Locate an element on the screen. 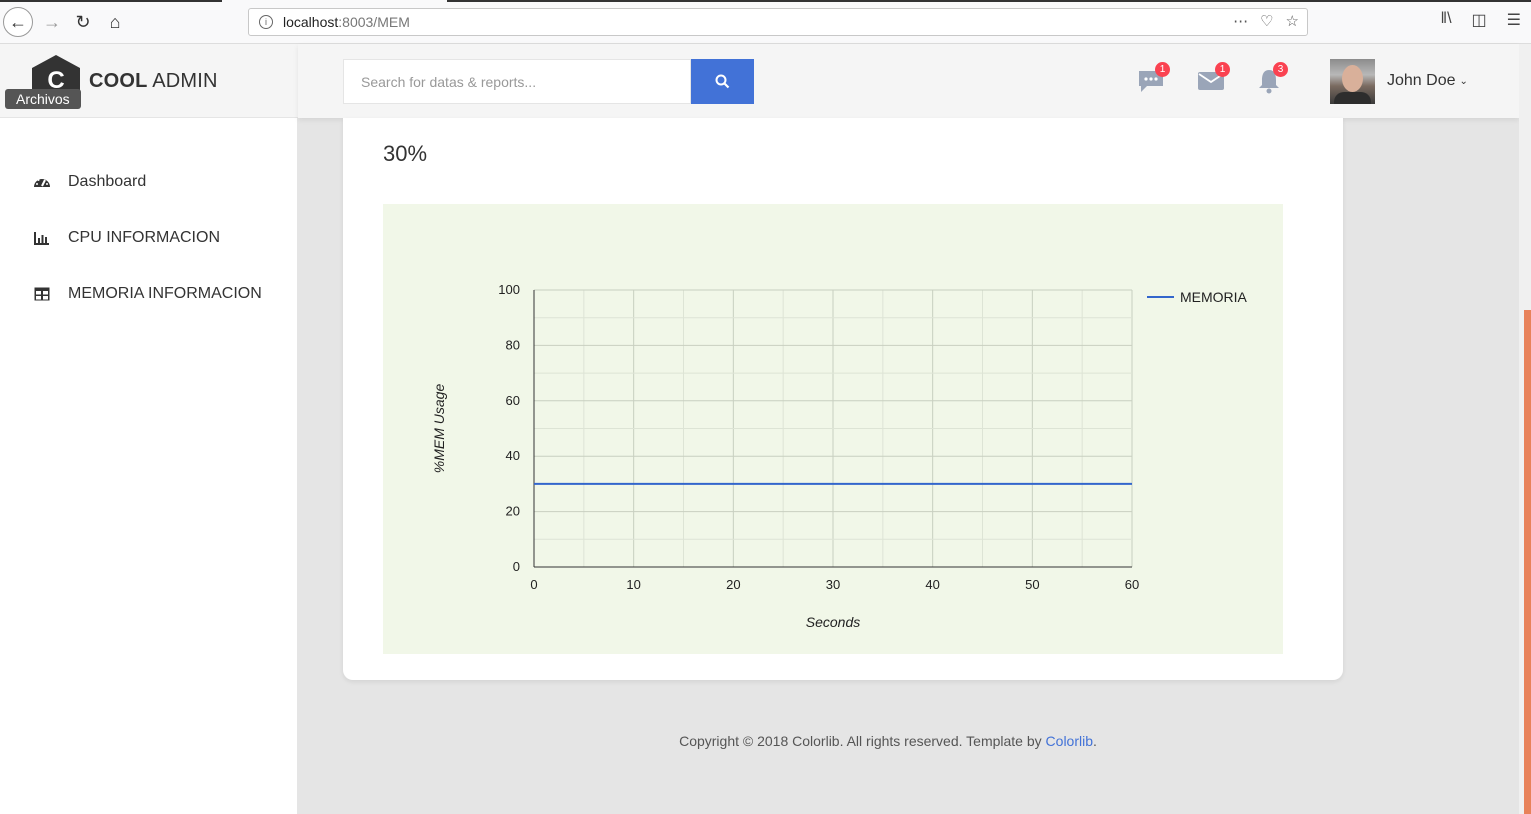 Image resolution: width=1531 pixels, height=814 pixels. memory-percent: 30% is located at coordinates (405, 153).